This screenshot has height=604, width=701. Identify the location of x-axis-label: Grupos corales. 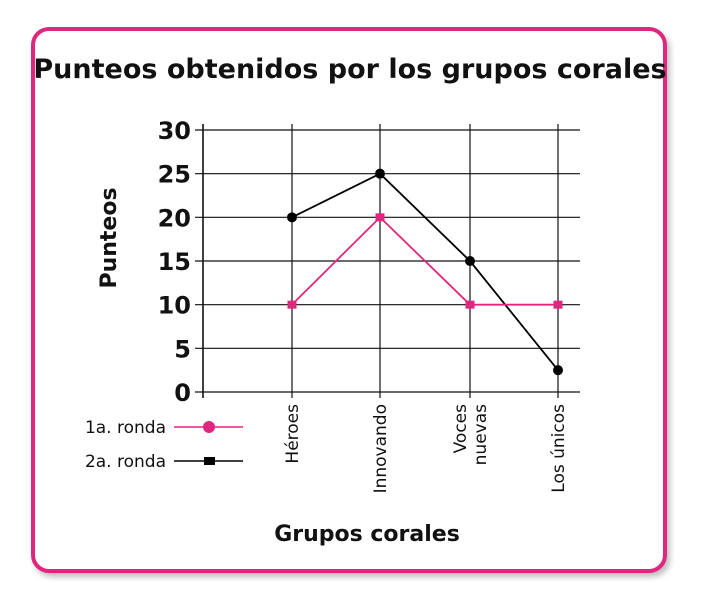
(367, 534).